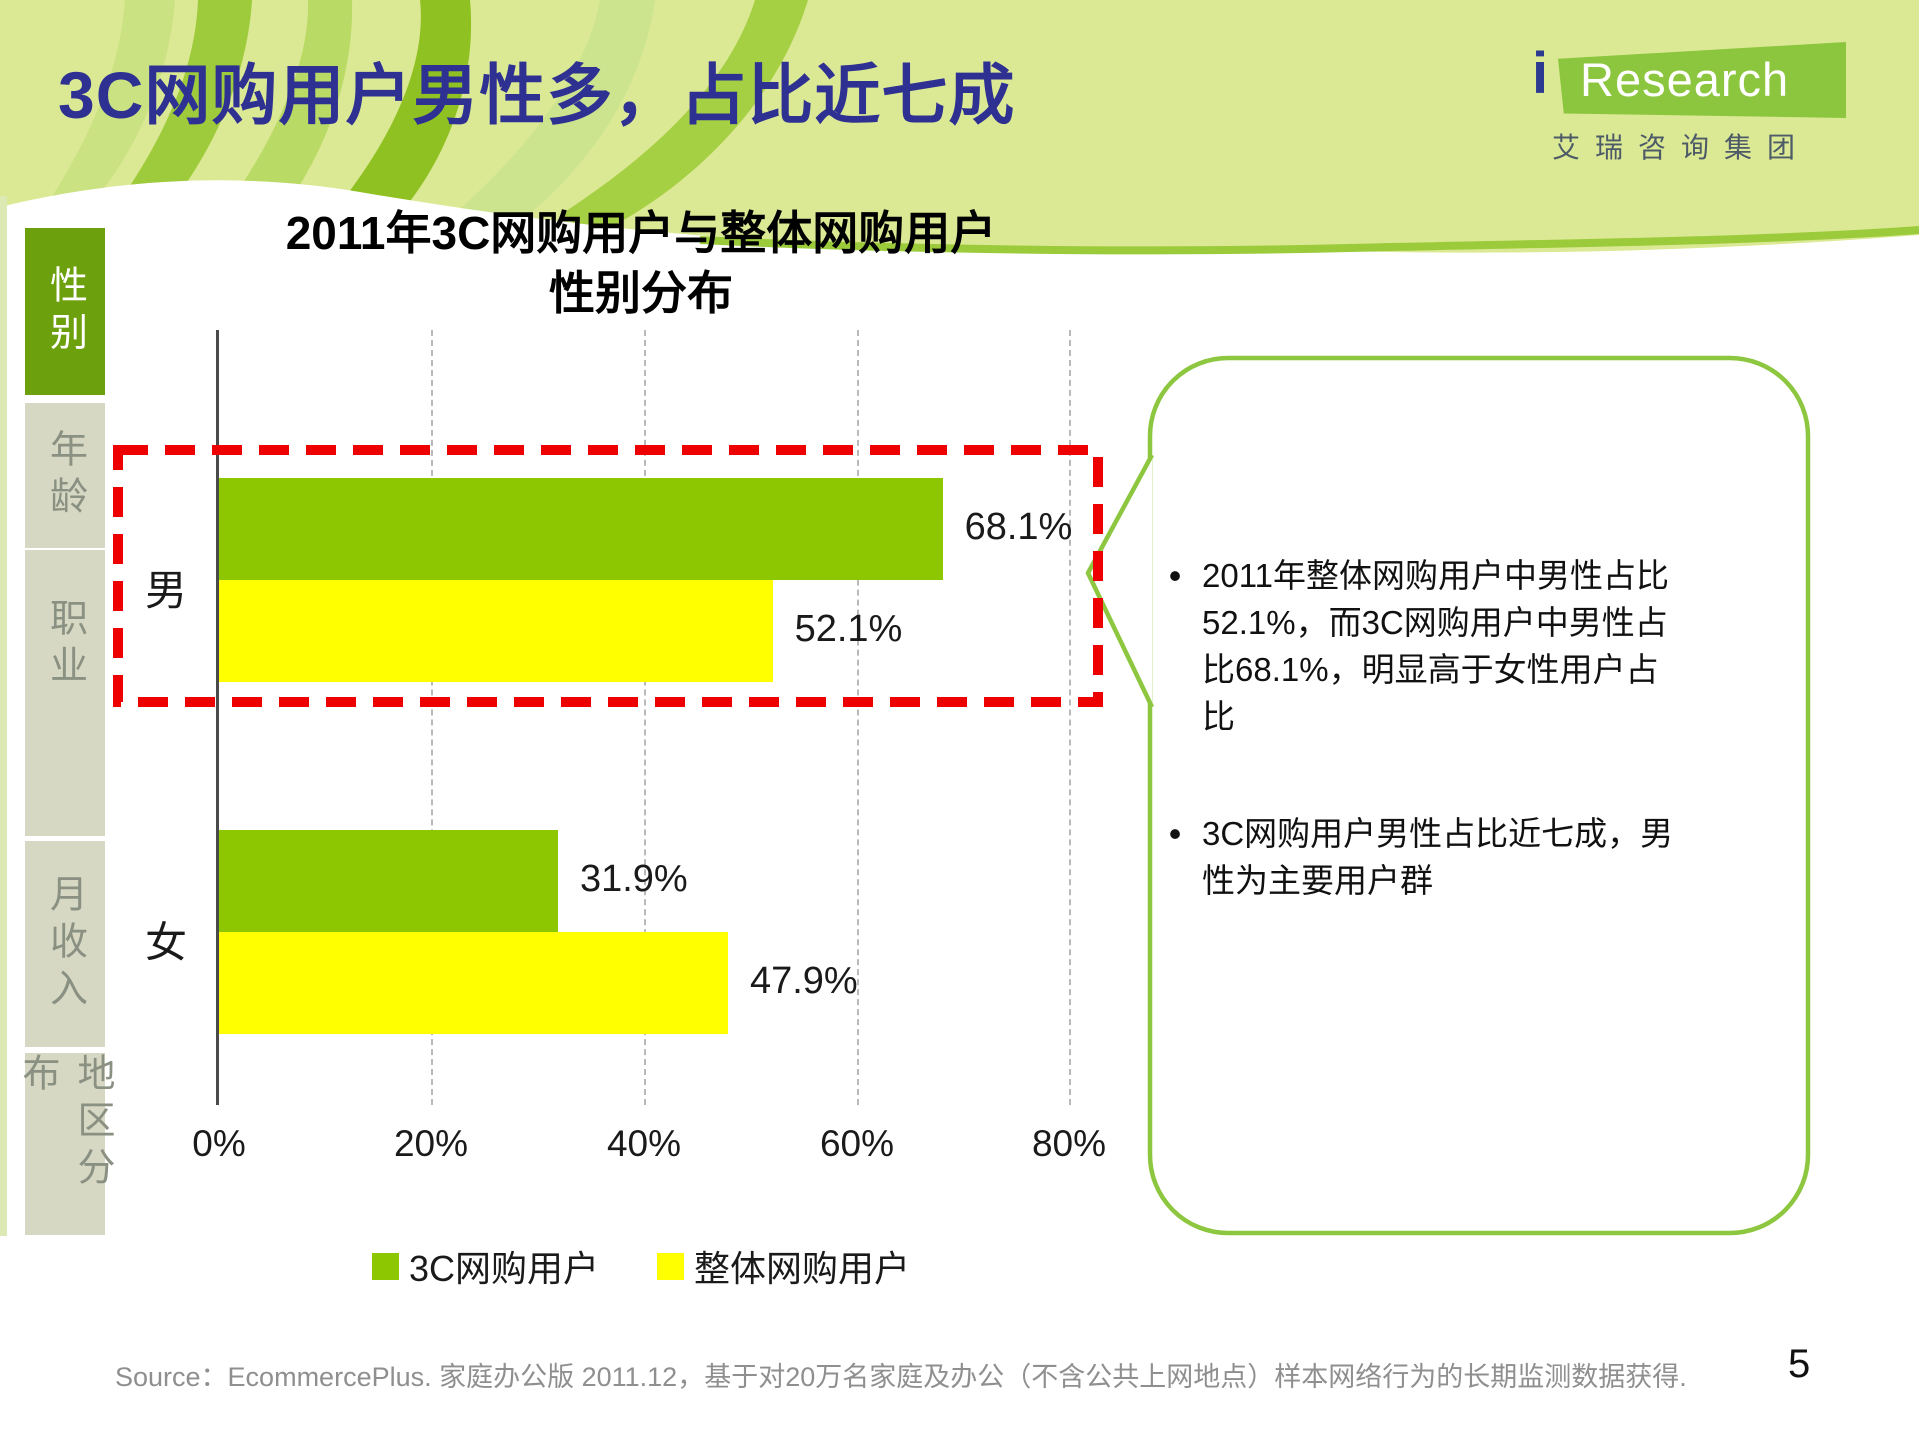 This screenshot has height=1439, width=1919. I want to click on logo-company-name: 艾瑞咨询集团, so click(1681, 147).